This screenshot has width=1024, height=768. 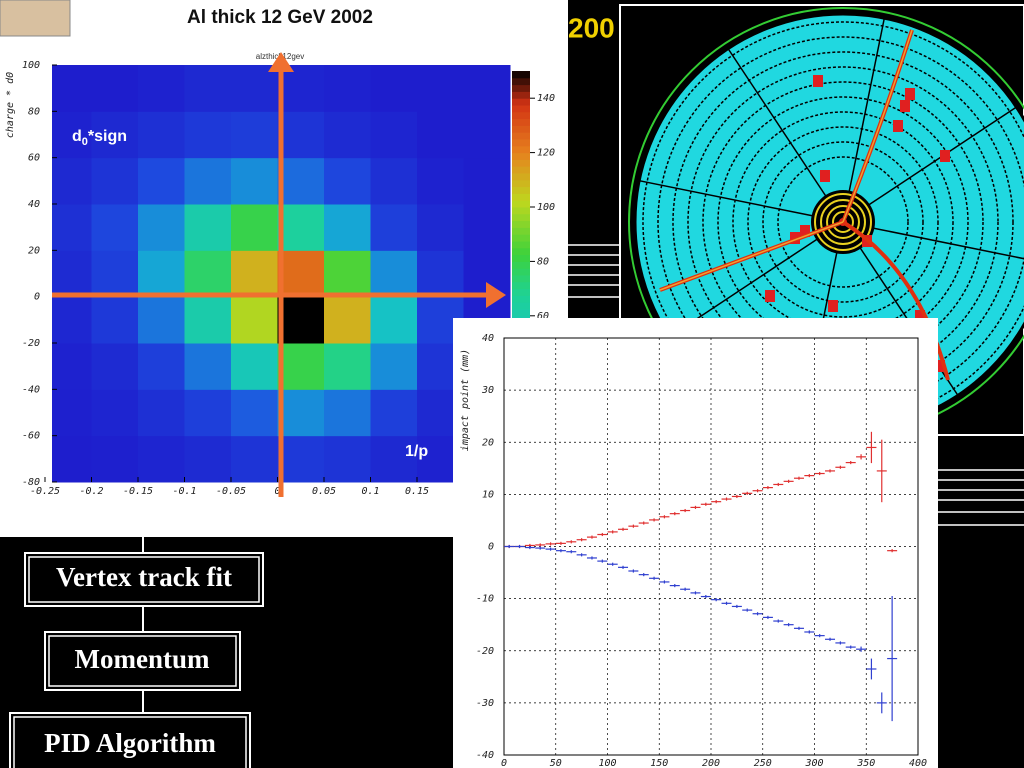 I want to click on detector-layer, so click(x=843, y=222).